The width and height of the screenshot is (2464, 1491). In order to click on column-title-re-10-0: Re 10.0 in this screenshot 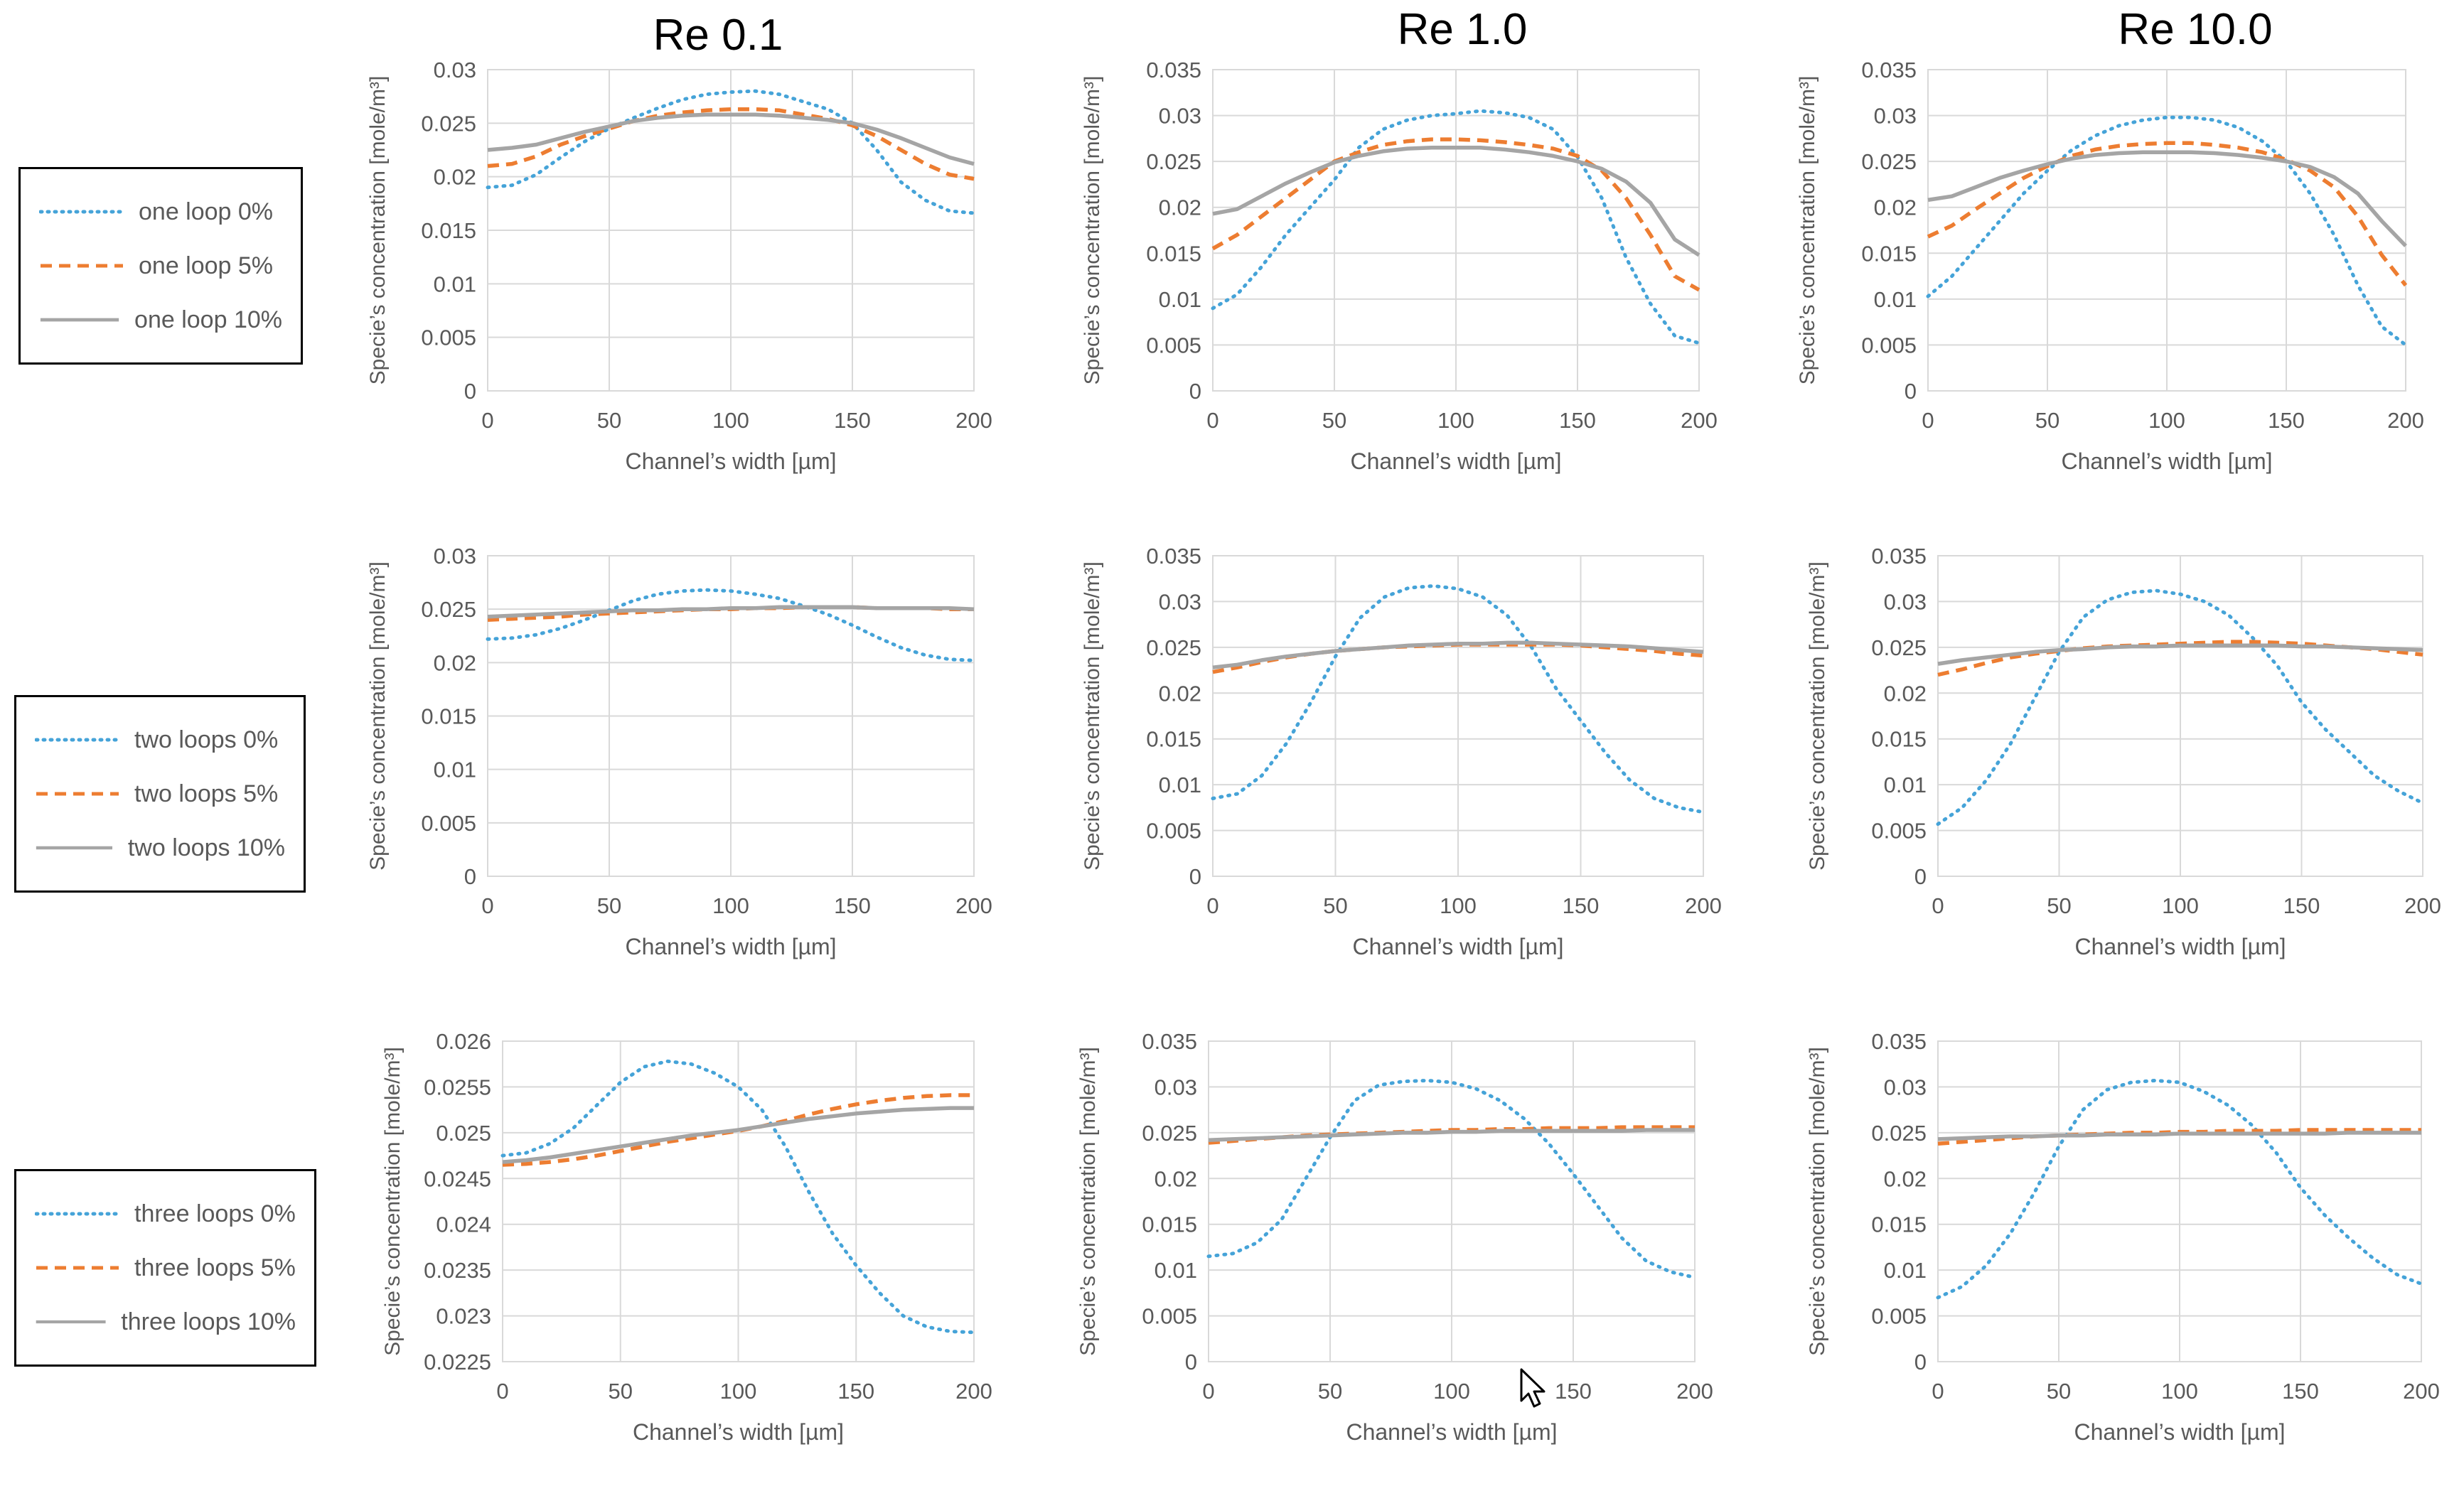, I will do `click(2195, 29)`.